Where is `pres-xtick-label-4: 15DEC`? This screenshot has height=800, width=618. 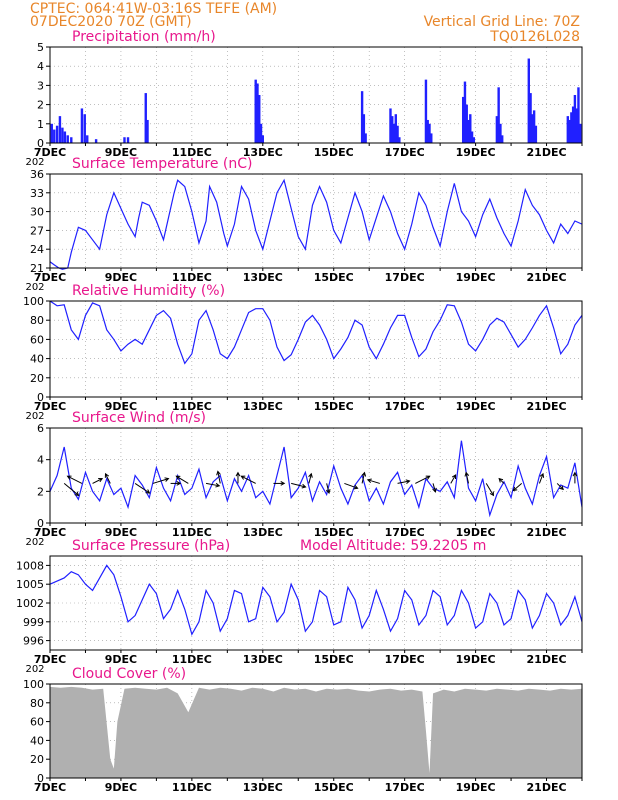 pres-xtick-label-4: 15DEC is located at coordinates (334, 659).